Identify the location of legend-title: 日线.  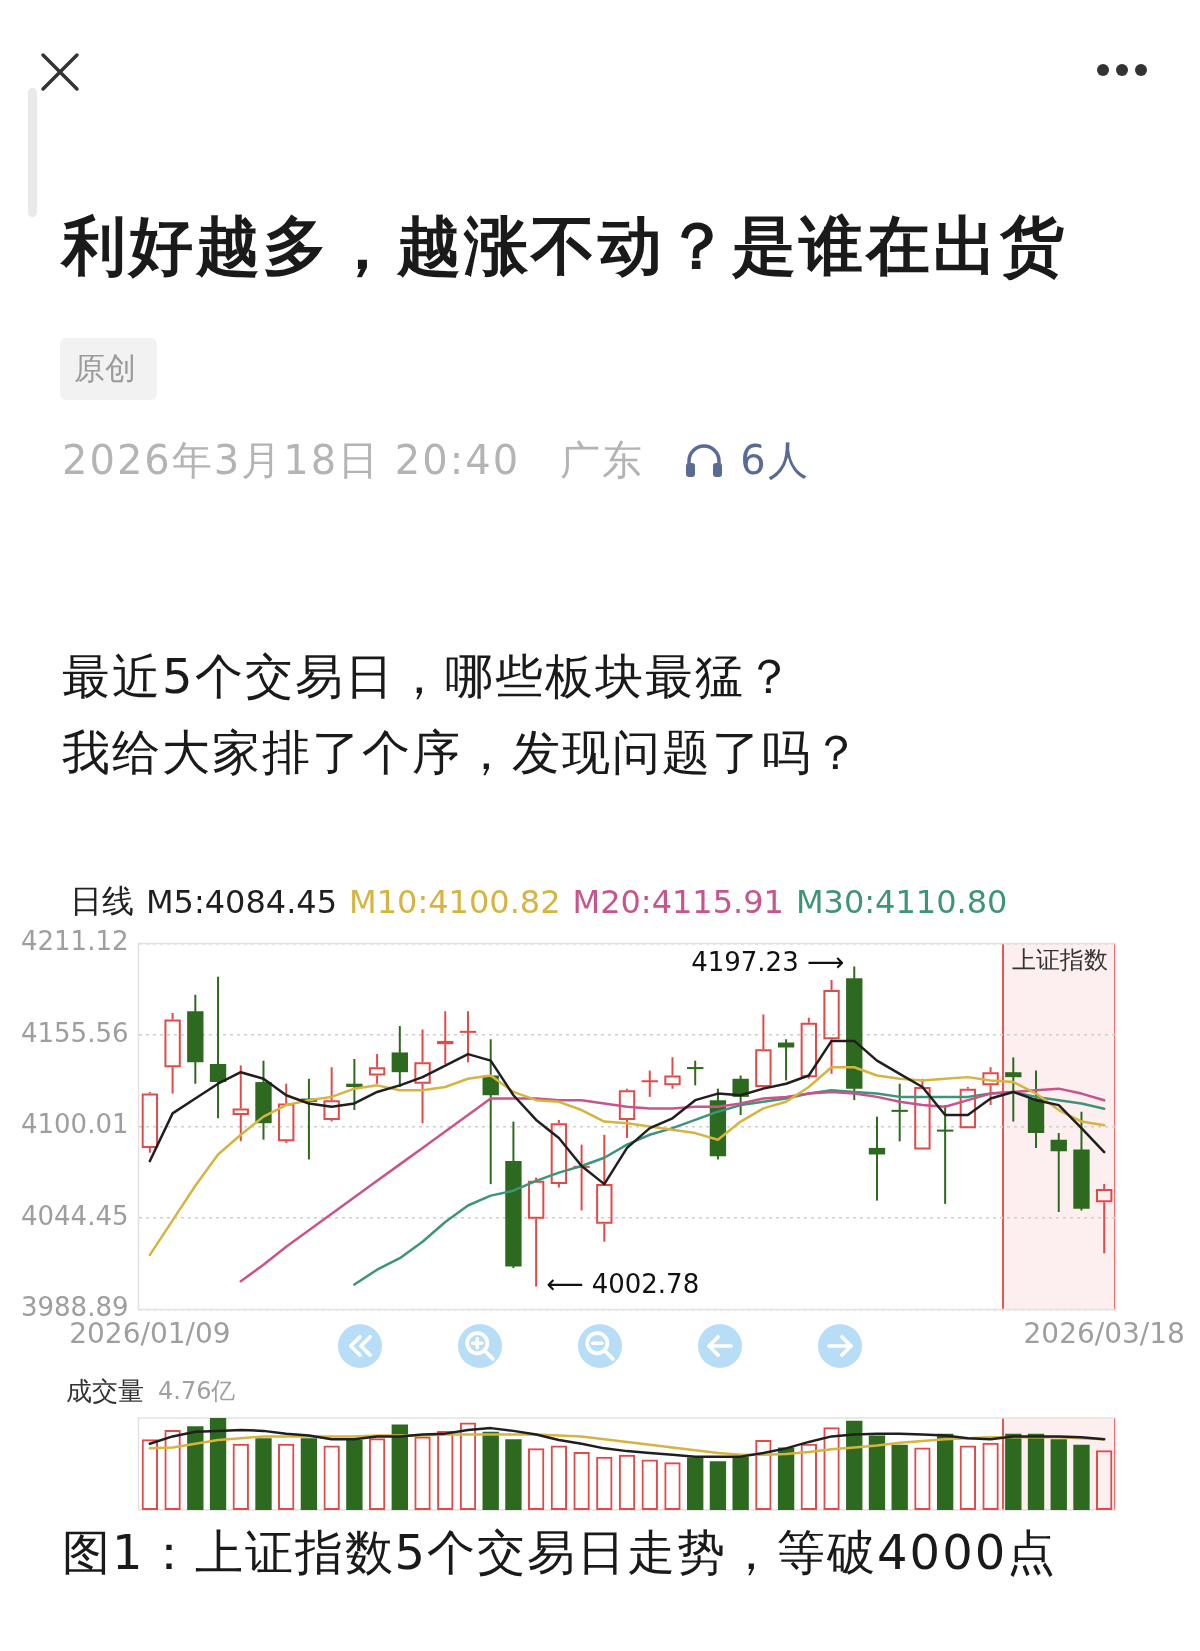
(102, 901).